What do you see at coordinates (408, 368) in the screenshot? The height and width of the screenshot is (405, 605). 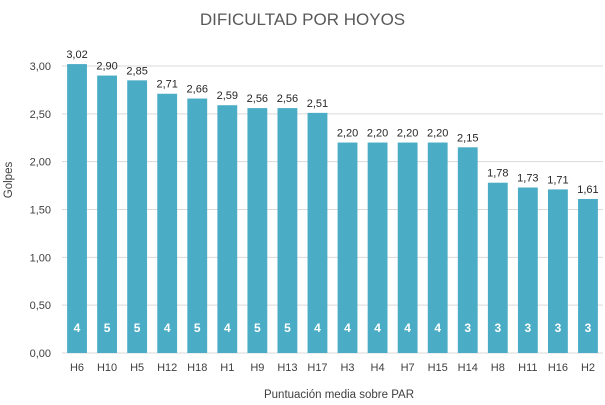 I see `x-tick-label: H7` at bounding box center [408, 368].